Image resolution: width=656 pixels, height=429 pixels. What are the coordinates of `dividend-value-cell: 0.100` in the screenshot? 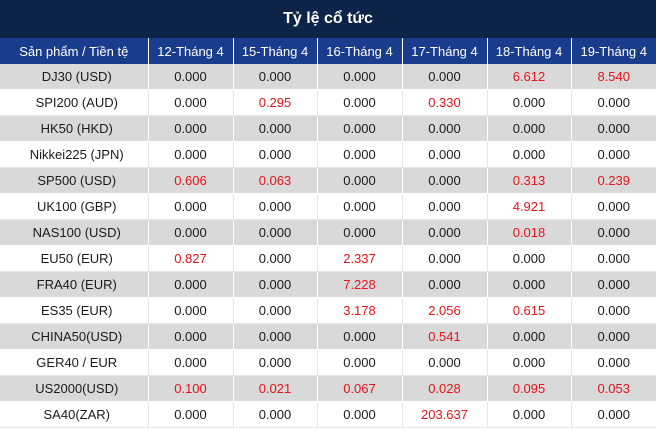 It's located at (191, 388).